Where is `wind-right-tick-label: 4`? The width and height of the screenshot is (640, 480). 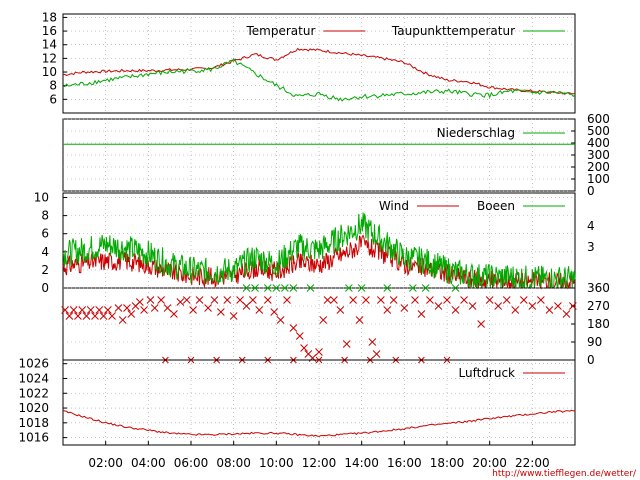
wind-right-tick-label: 4 is located at coordinates (591, 226).